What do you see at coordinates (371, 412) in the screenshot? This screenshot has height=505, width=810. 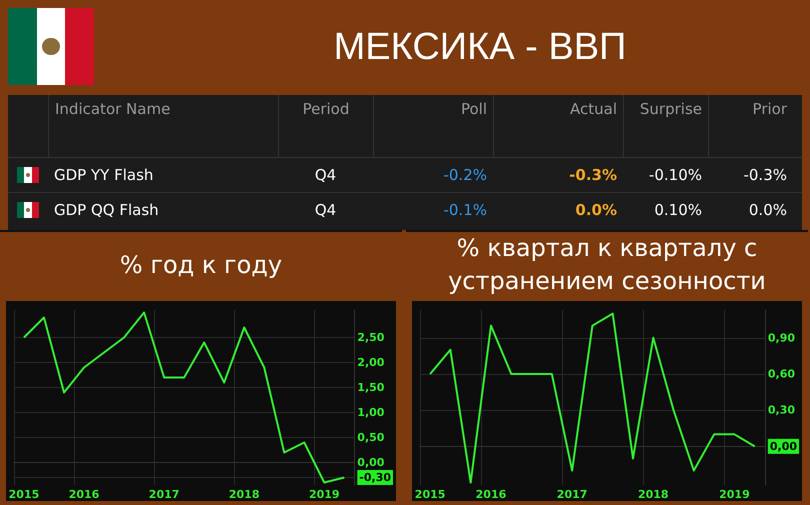 I see `y-tick-label: 1,00` at bounding box center [371, 412].